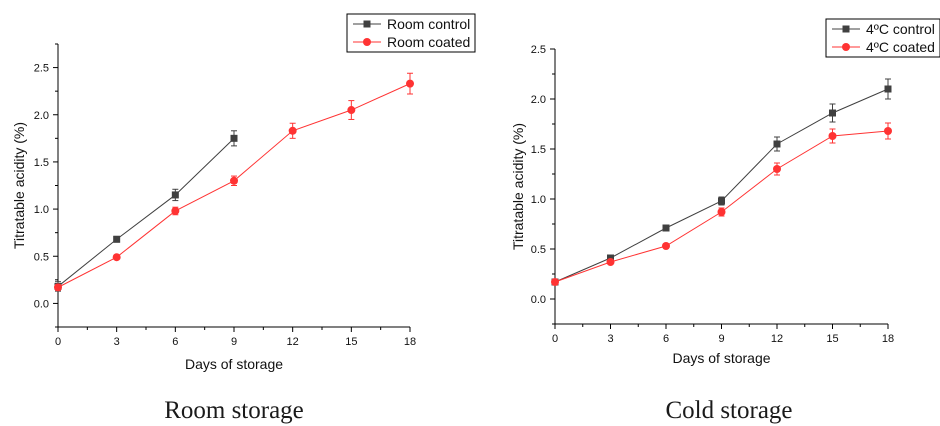 The height and width of the screenshot is (426, 940). I want to click on series-control, so click(146, 211).